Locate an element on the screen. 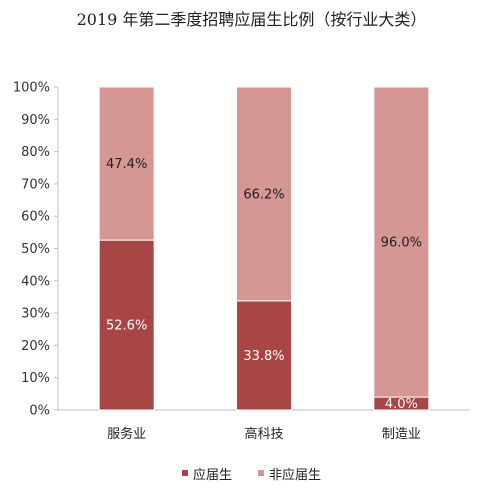 This screenshot has height=502, width=503. legend-label: 应届生 is located at coordinates (212, 475).